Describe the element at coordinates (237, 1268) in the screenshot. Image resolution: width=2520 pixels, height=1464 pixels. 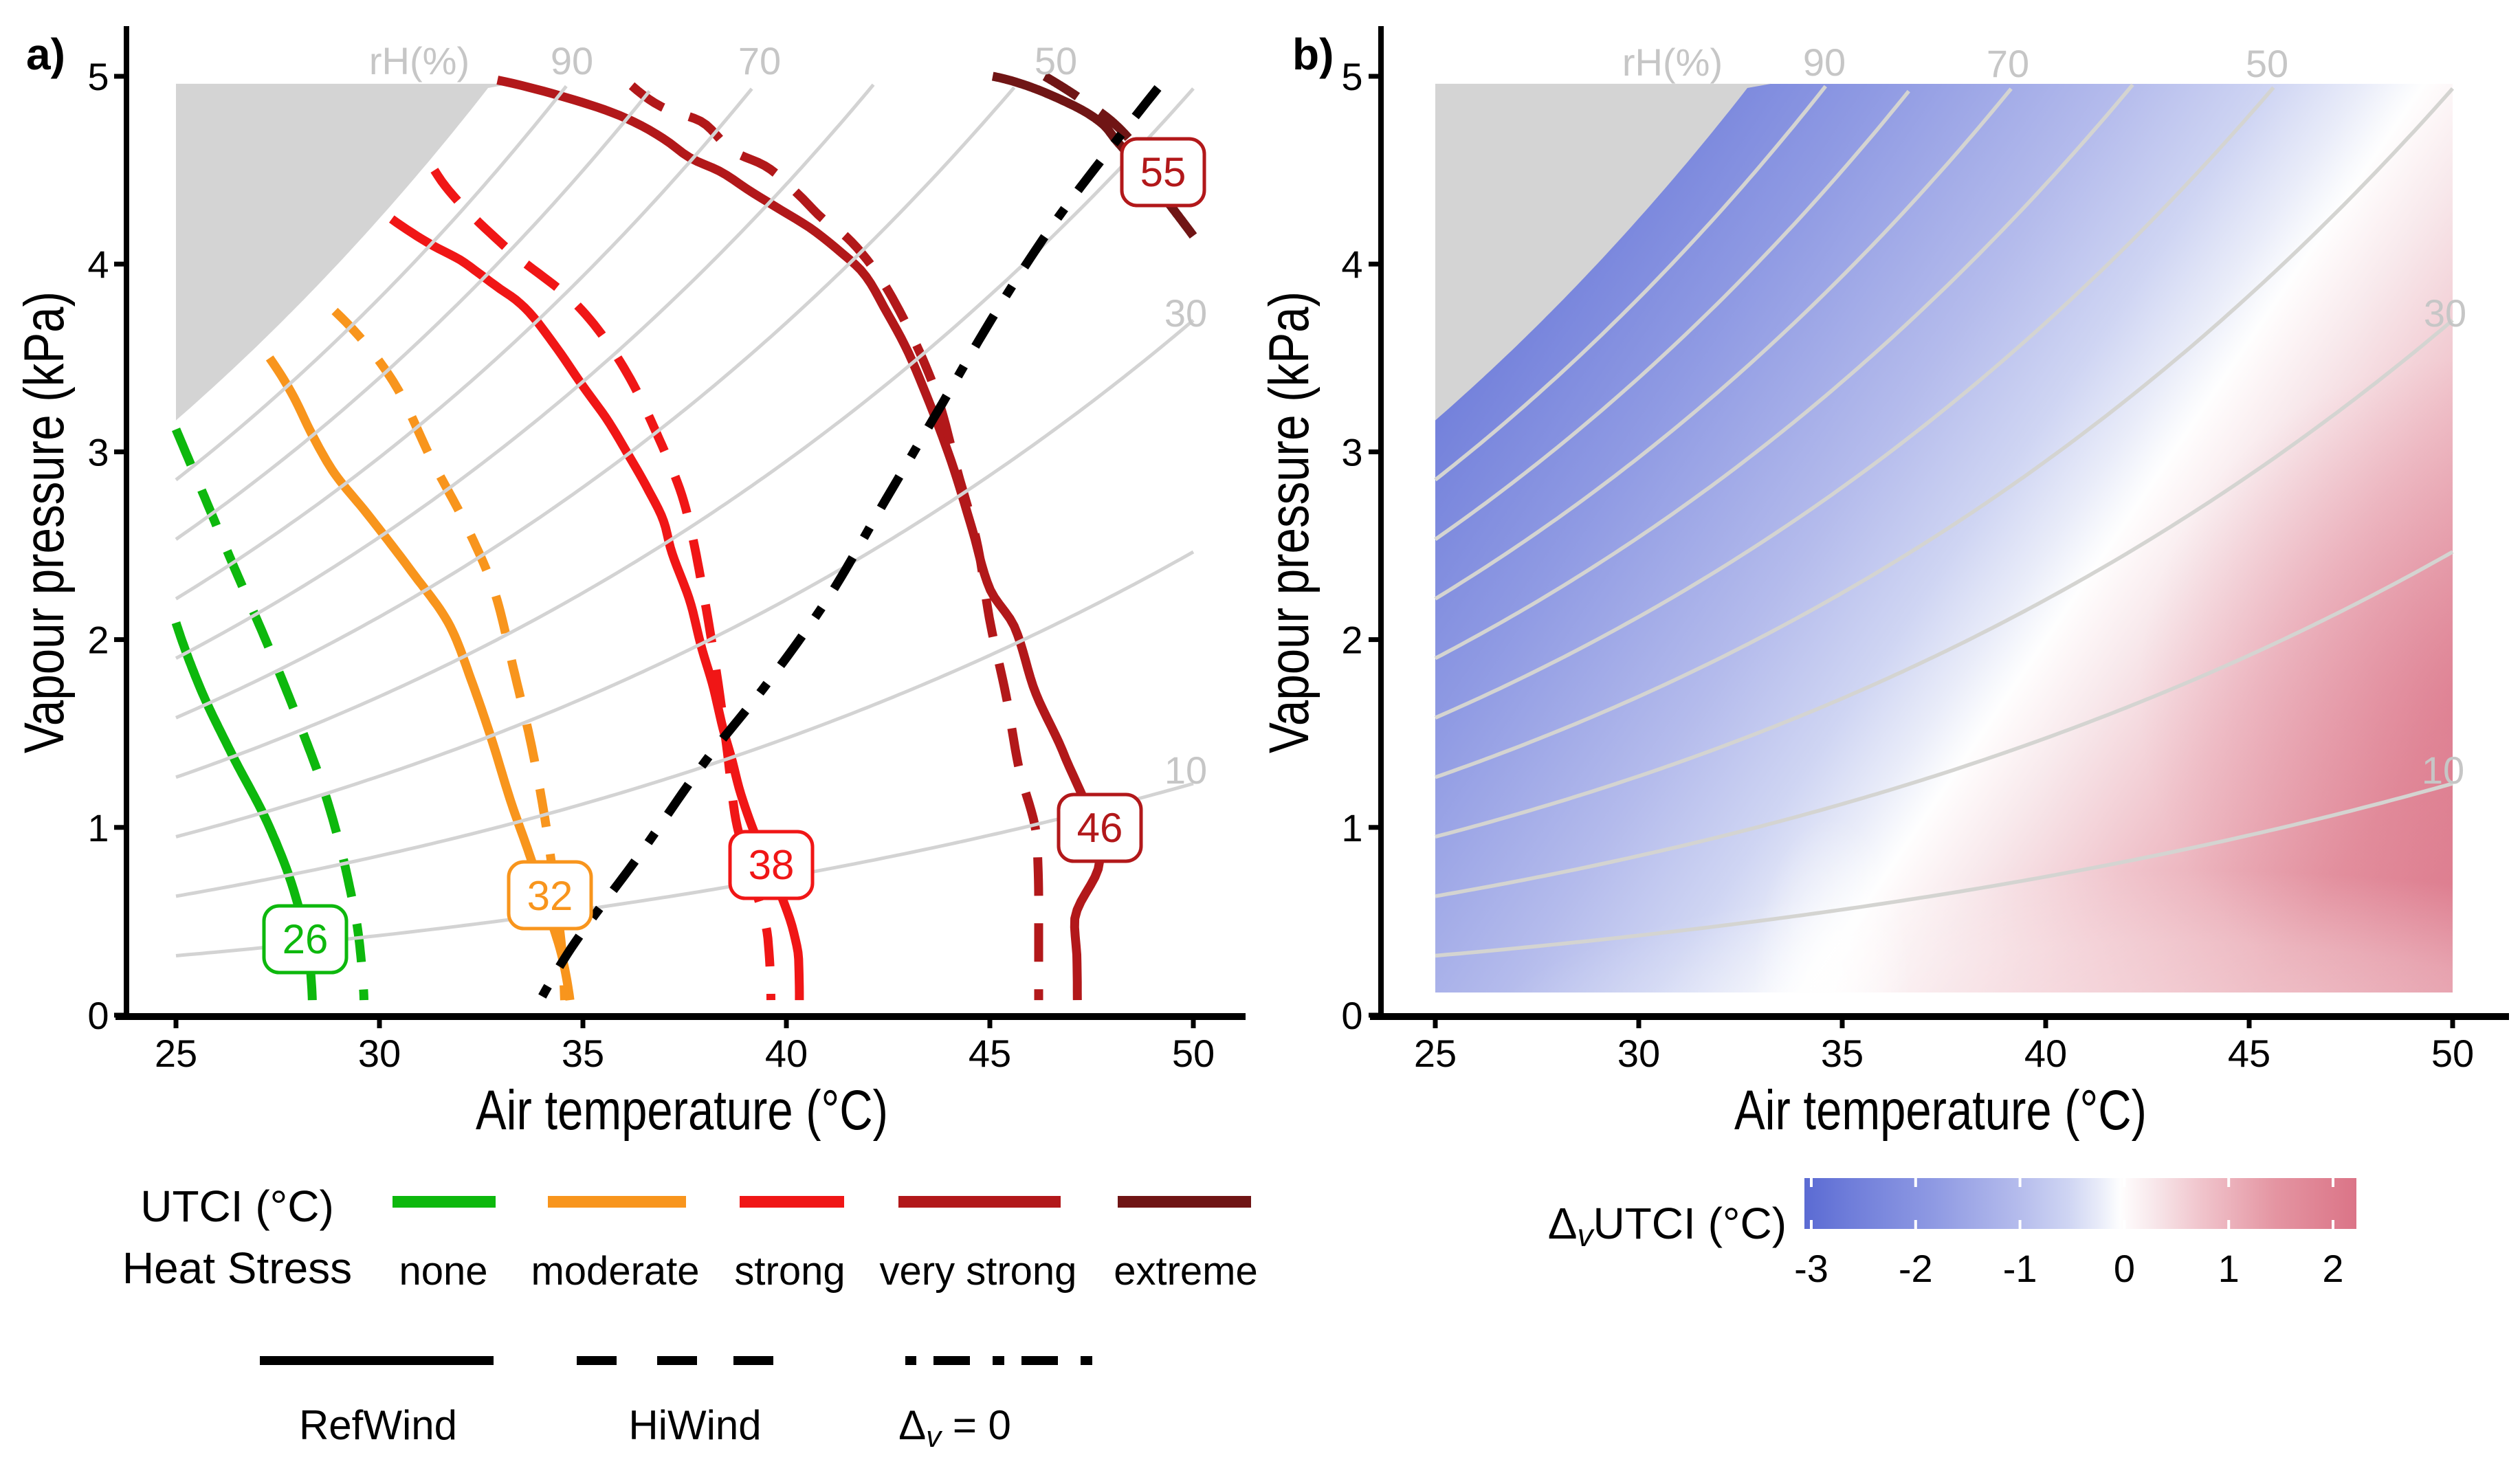
I see `svg-text: Heat Stress` at that location.